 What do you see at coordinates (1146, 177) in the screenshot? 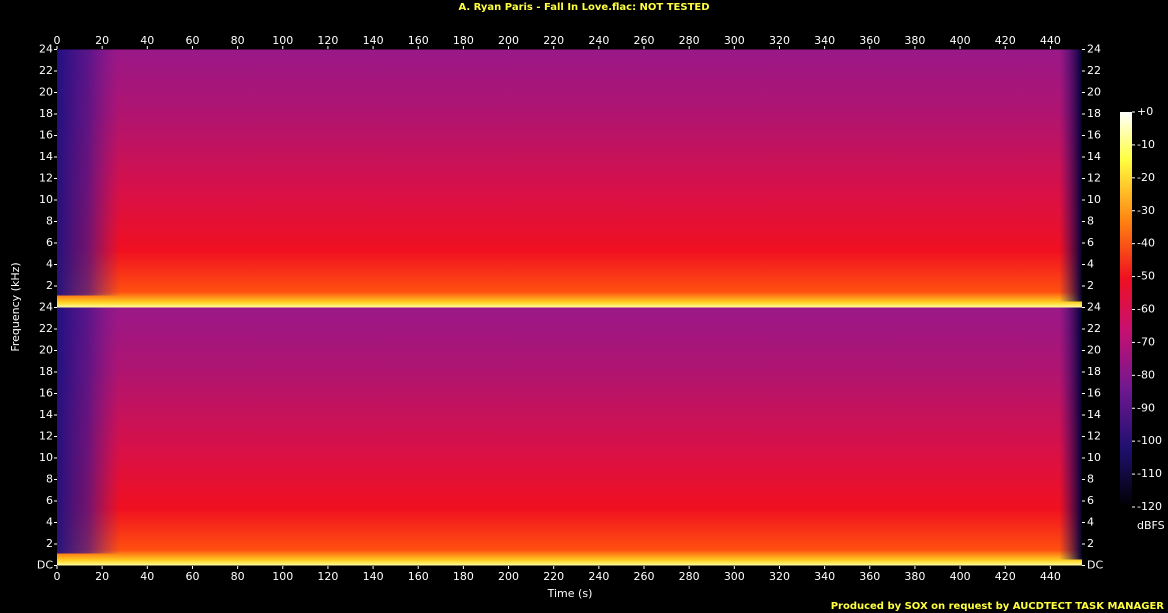
I see `colorbar-tick-label: -20` at bounding box center [1146, 177].